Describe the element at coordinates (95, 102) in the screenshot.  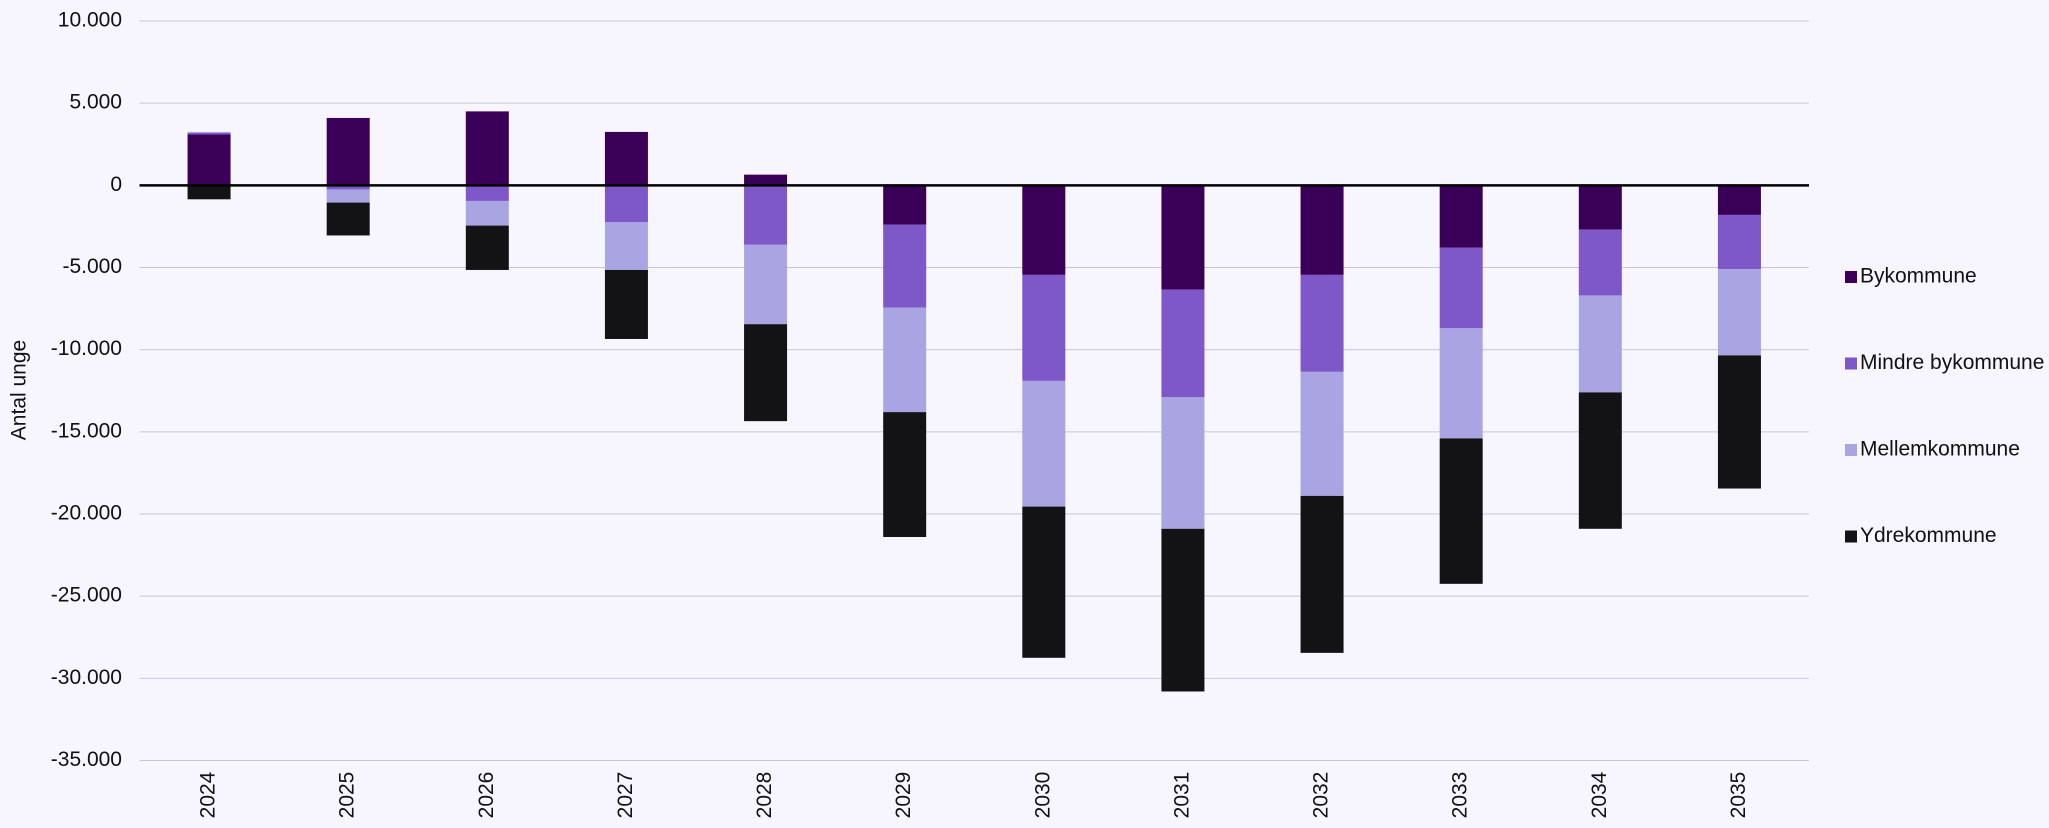
I see `y-tick-label: 5.000` at that location.